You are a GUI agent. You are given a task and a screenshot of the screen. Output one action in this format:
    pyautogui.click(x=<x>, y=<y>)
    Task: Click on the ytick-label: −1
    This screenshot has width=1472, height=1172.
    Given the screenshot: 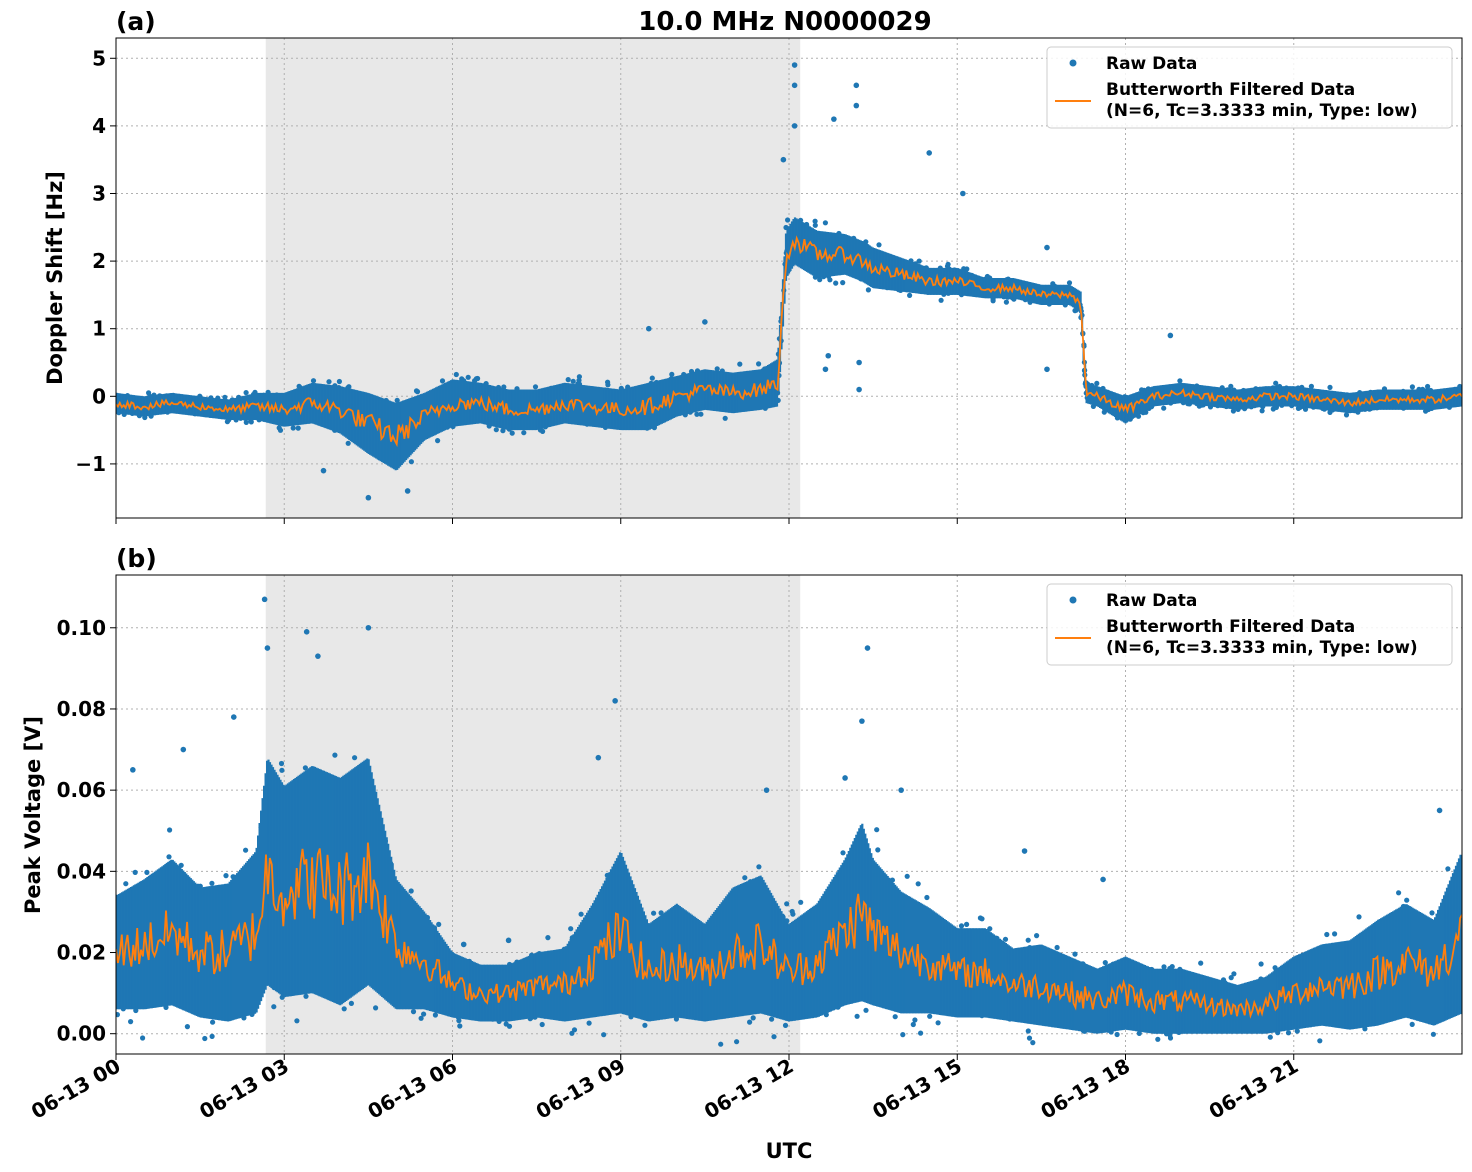 What is the action you would take?
    pyautogui.click(x=90, y=464)
    